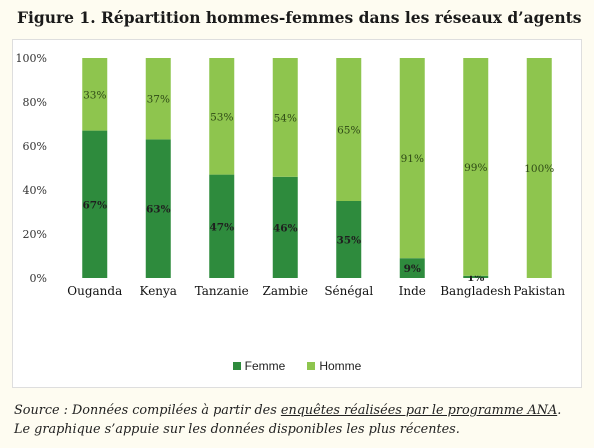 The width and height of the screenshot is (594, 448). I want to click on data-label: 67%, so click(94, 205).